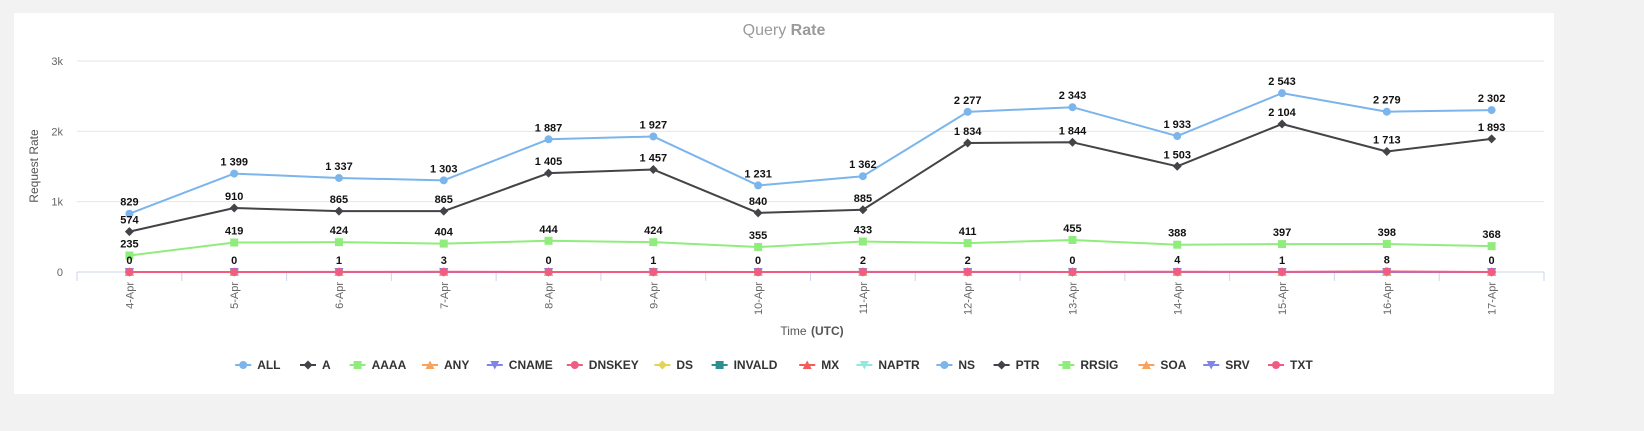  Describe the element at coordinates (968, 101) in the screenshot. I see `data-label-all: 2 277` at that location.